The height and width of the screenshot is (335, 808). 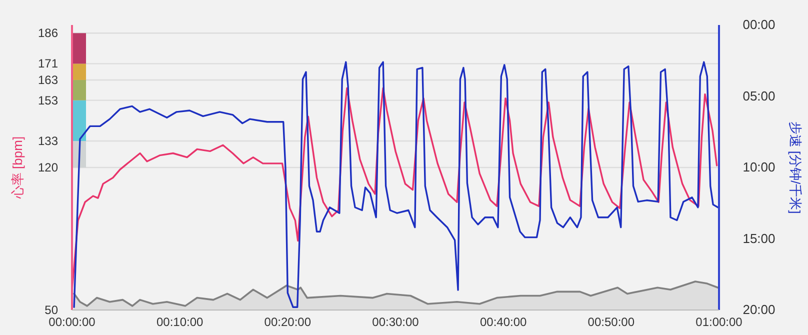 What do you see at coordinates (48, 100) in the screenshot?
I see `y-tick-label: 153` at bounding box center [48, 100].